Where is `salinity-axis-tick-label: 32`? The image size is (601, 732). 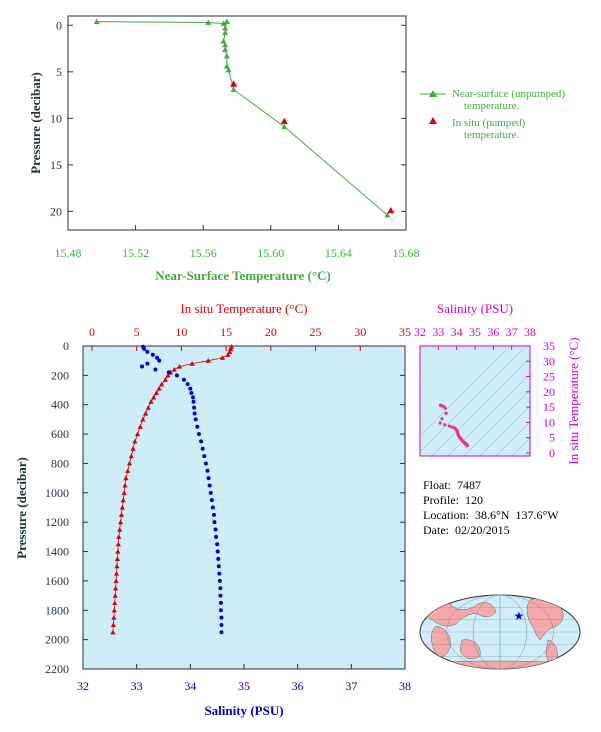
salinity-axis-tick-label: 32 is located at coordinates (83, 686).